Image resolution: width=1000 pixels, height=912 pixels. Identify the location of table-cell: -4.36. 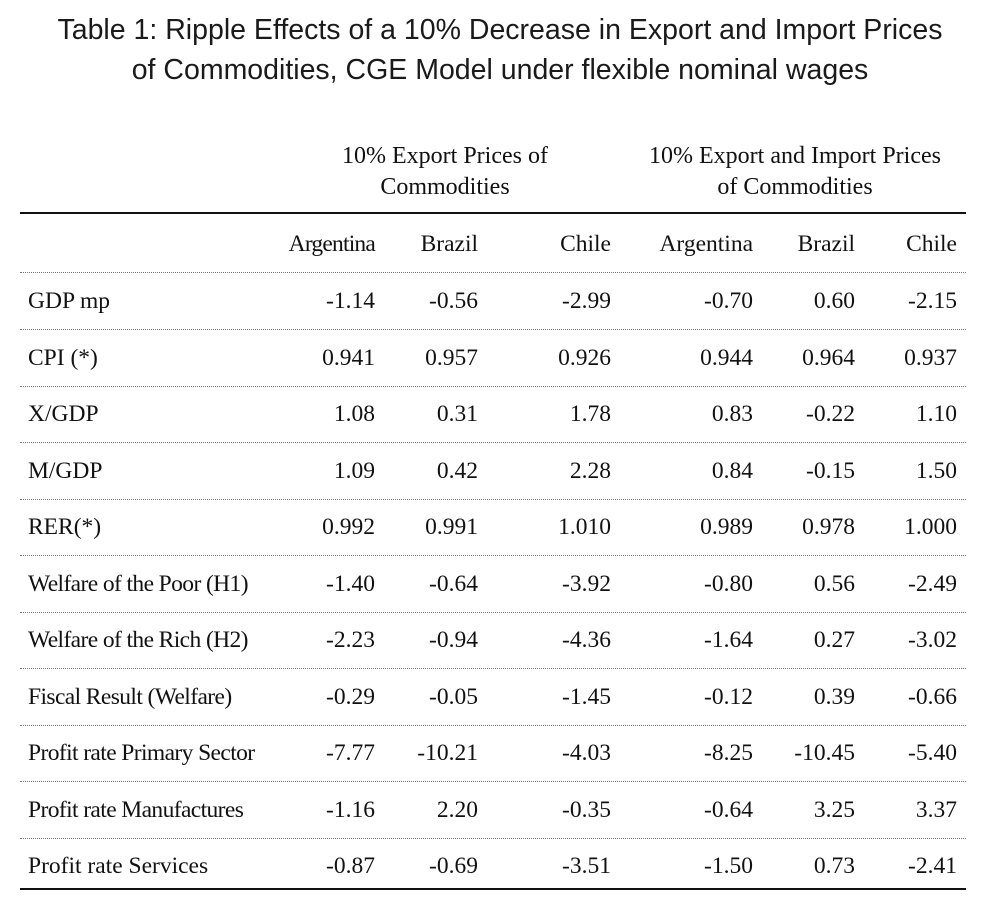
(586, 640).